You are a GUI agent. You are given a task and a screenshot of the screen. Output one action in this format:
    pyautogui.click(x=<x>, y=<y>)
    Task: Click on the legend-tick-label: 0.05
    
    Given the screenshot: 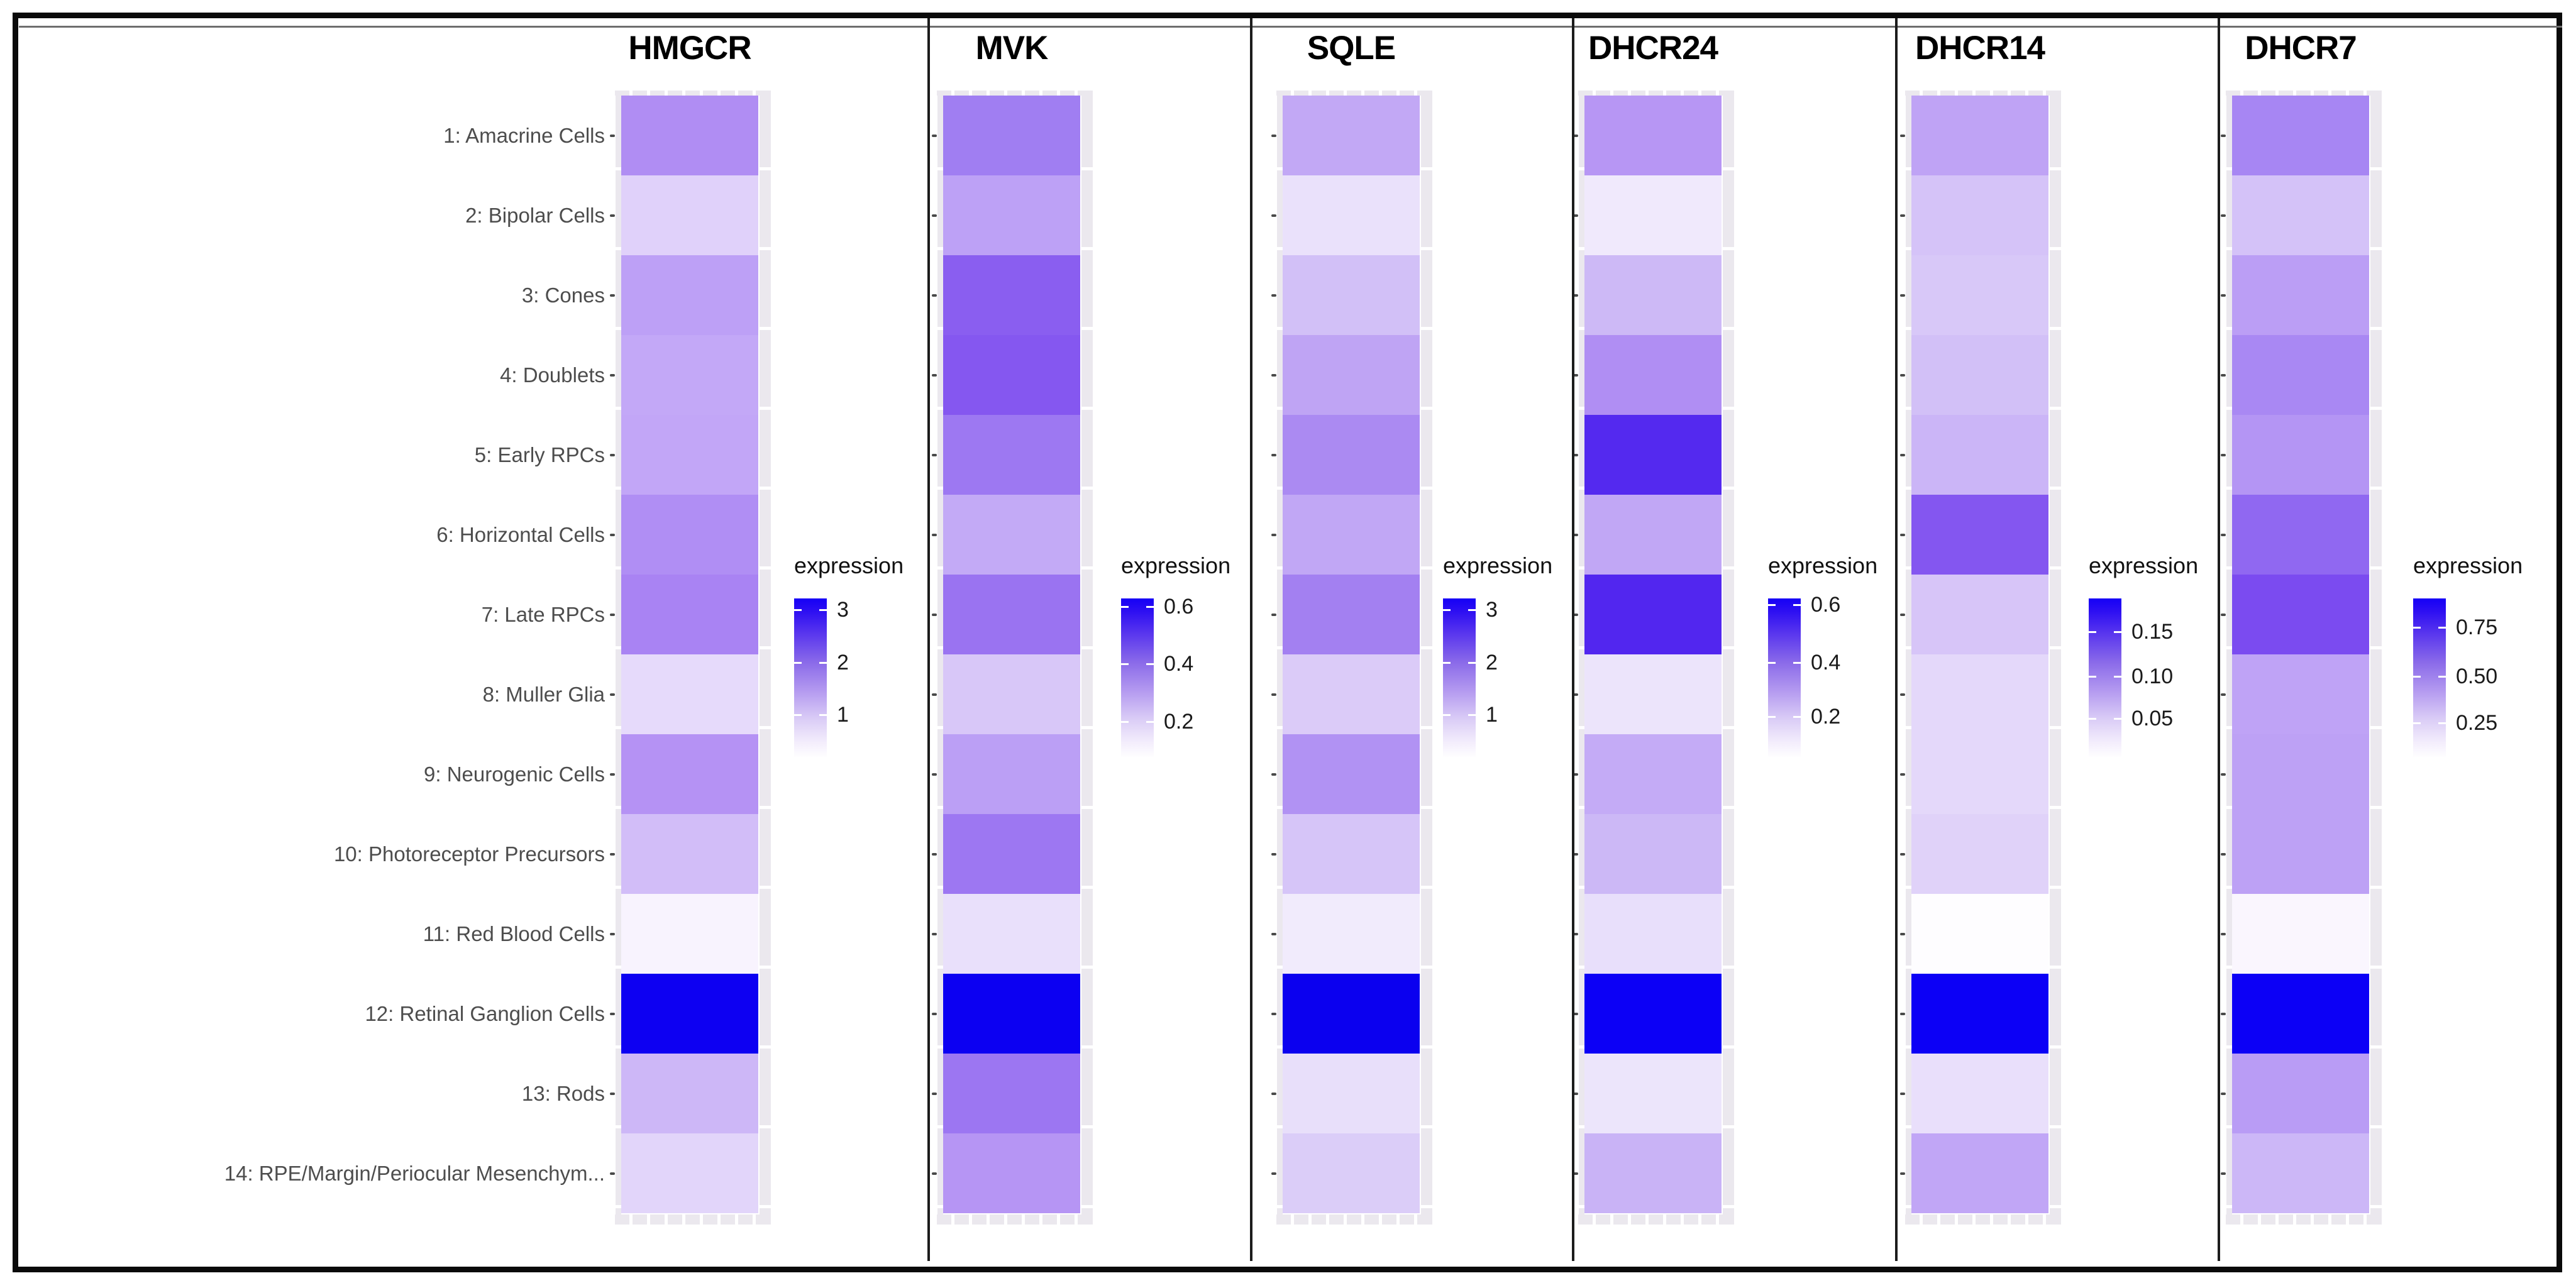 What is the action you would take?
    pyautogui.click(x=2152, y=718)
    